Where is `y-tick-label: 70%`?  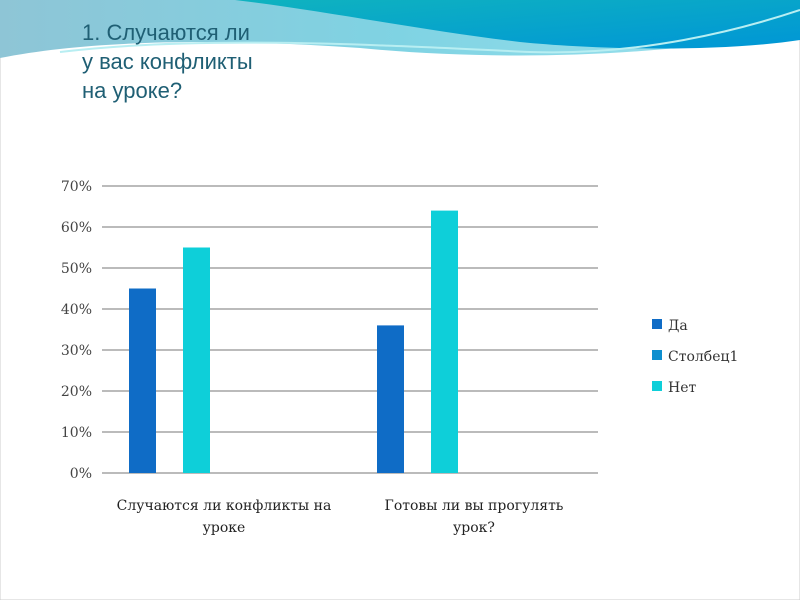
y-tick-label: 70% is located at coordinates (76, 187).